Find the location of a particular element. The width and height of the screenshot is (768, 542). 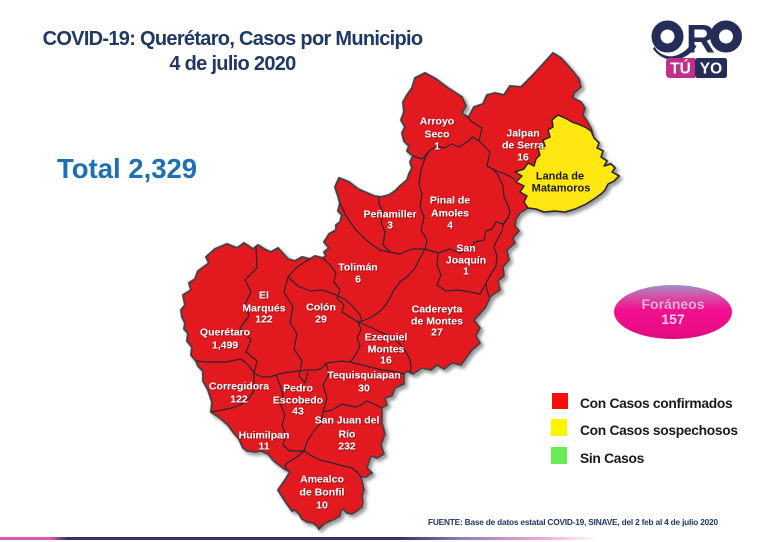

svg-text: 10 is located at coordinates (322, 506).